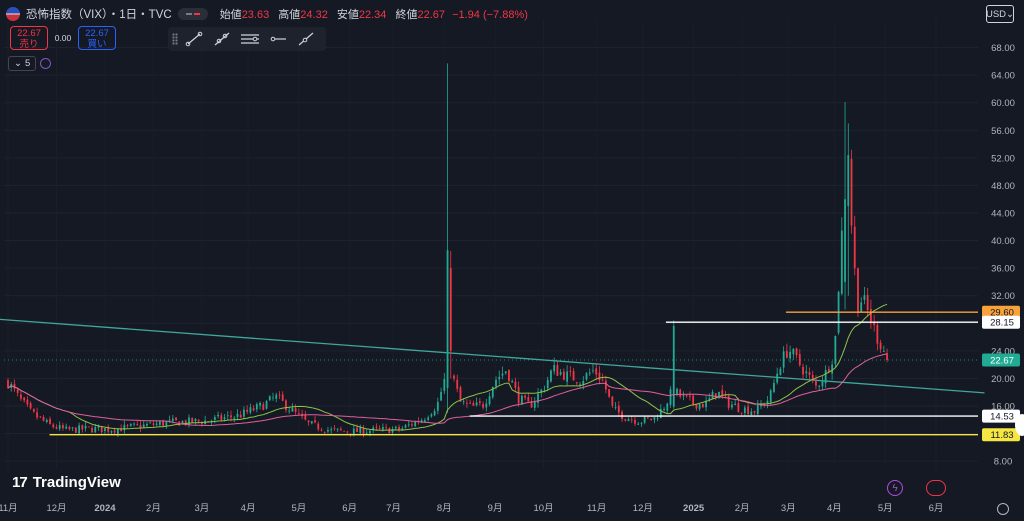 This screenshot has width=1024, height=521. Describe the element at coordinates (1000, 14) in the screenshot. I see `currency-selector: USD ⌄` at that location.